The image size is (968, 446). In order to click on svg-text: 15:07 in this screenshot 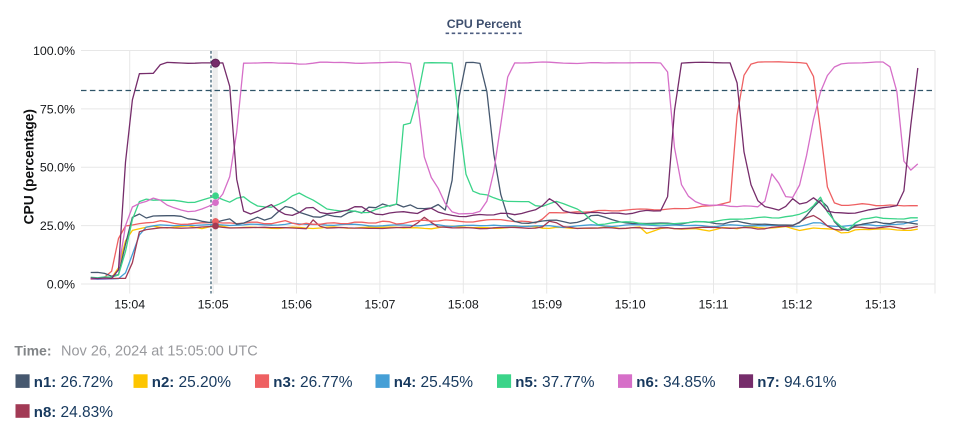, I will do `click(379, 305)`.